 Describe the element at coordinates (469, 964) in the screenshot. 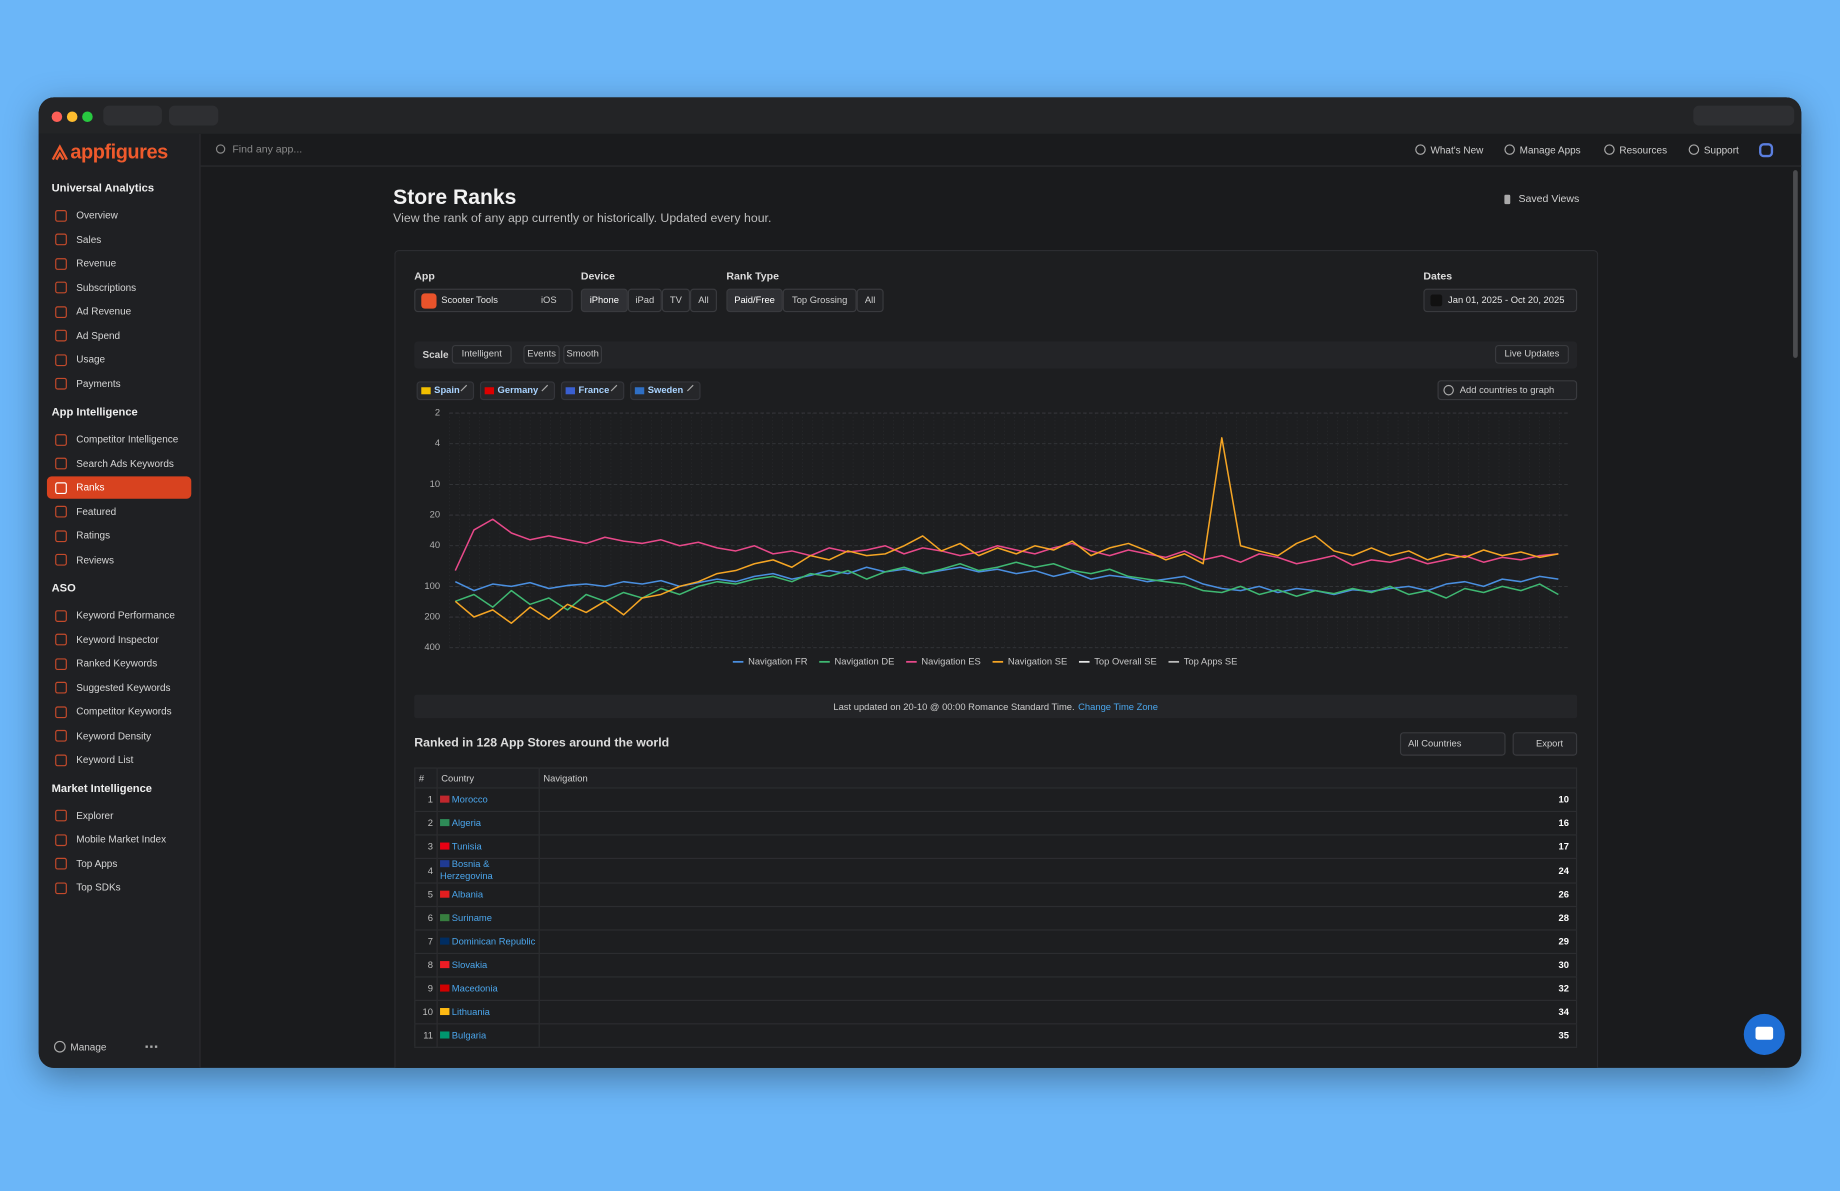

I see `country-link: Slovakia` at that location.